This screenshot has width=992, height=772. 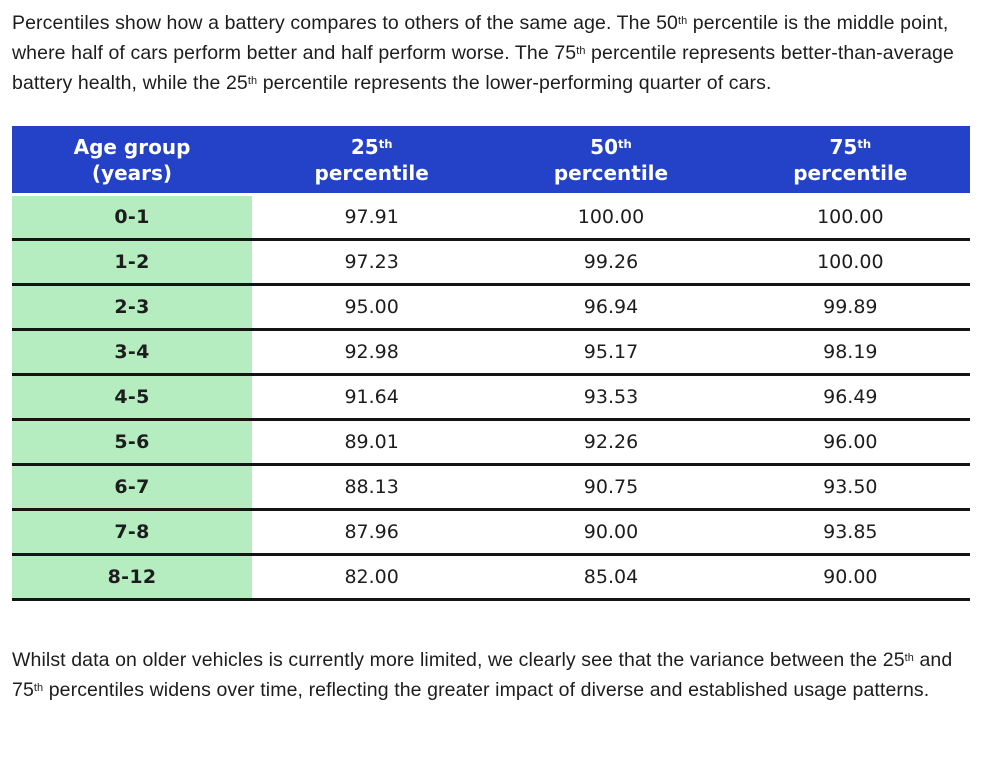 I want to click on table-row: 0-1 97.91 100.00 100.00, so click(x=491, y=218).